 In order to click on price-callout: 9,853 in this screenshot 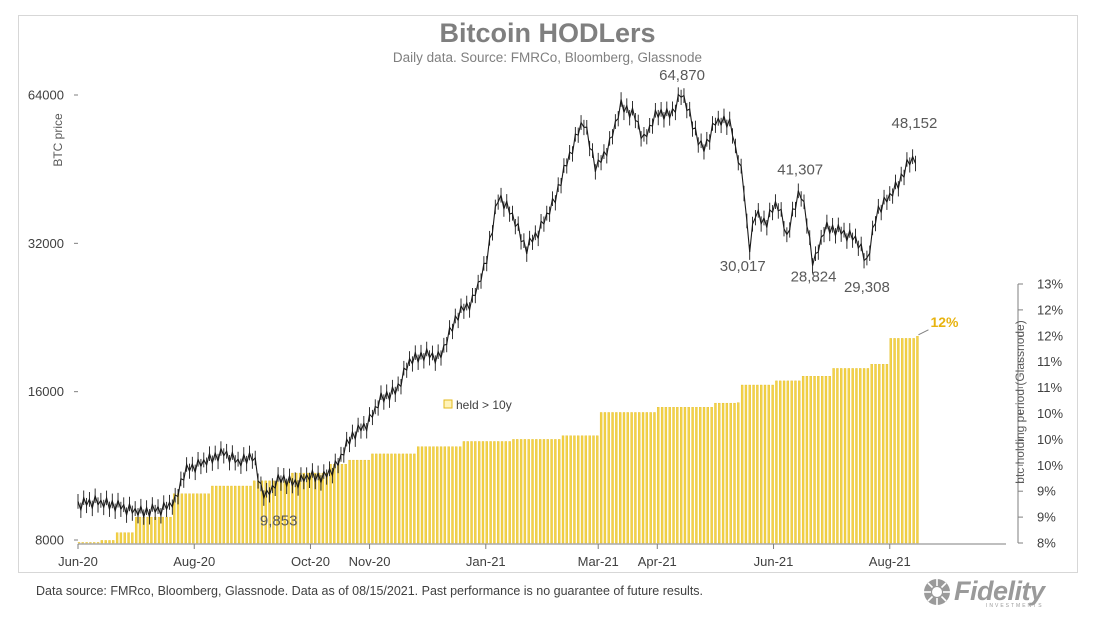, I will do `click(279, 520)`.